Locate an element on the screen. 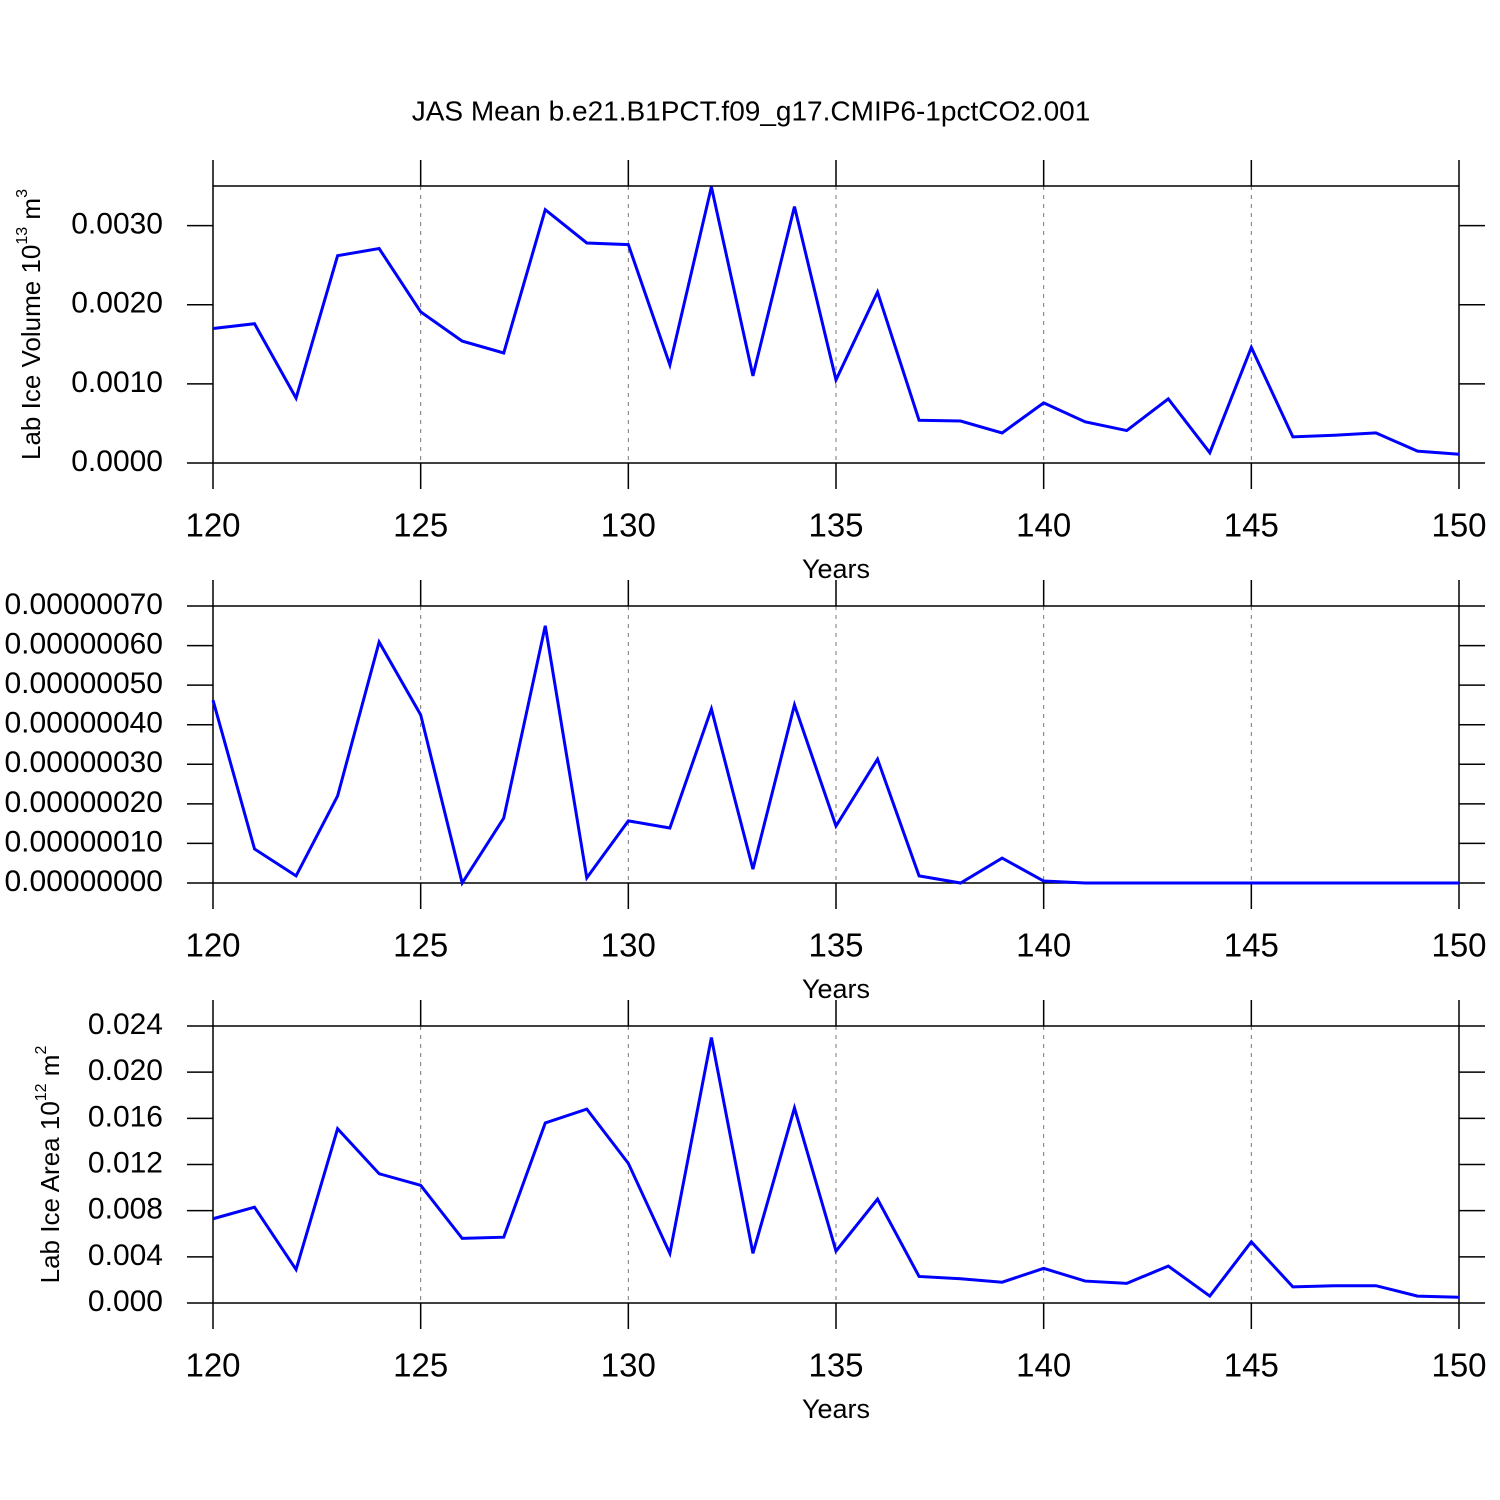 The width and height of the screenshot is (1500, 1500). y-axis-label-exponent: 12 is located at coordinates (41, 1092).